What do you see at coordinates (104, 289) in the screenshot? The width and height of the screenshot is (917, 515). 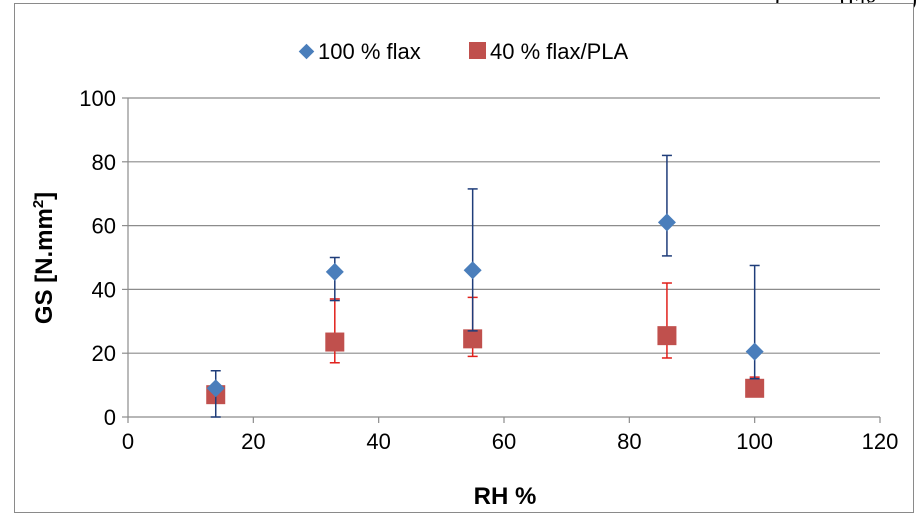 I see `y-tick-label-40: 40` at bounding box center [104, 289].